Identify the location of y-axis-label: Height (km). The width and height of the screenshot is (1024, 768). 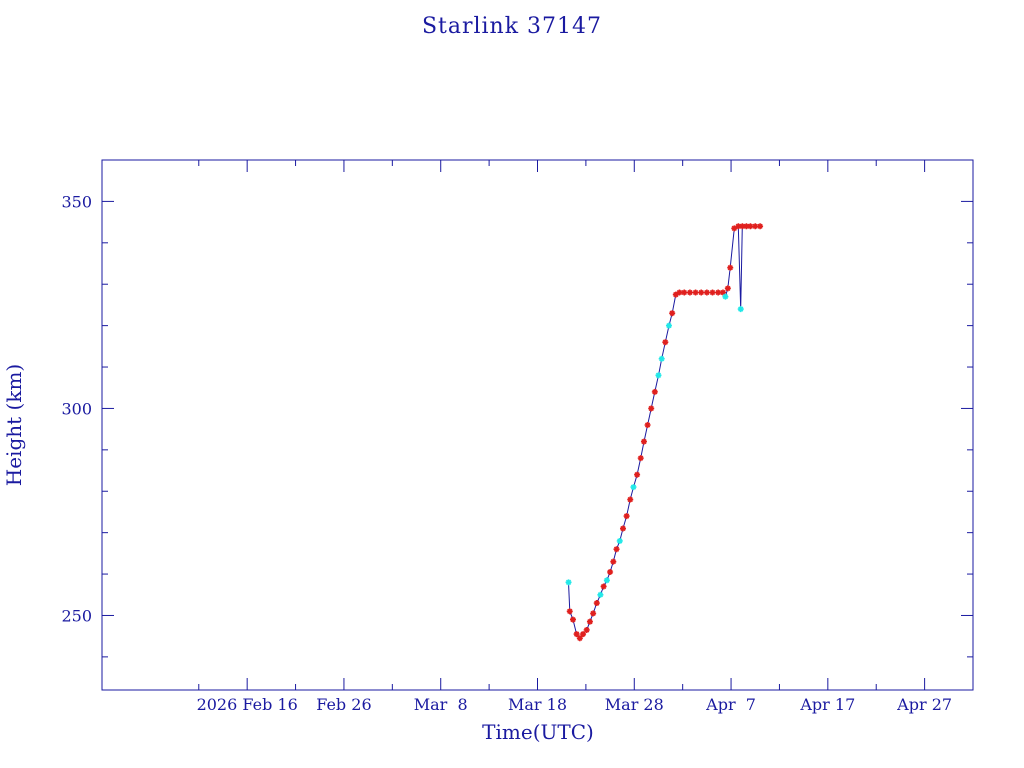
(14, 425).